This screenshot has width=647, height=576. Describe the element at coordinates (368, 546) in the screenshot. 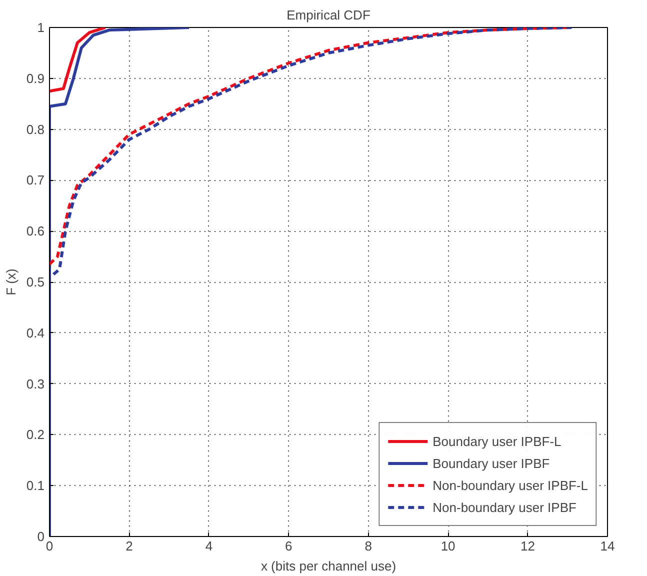

I see `x-tick-label: 8` at that location.